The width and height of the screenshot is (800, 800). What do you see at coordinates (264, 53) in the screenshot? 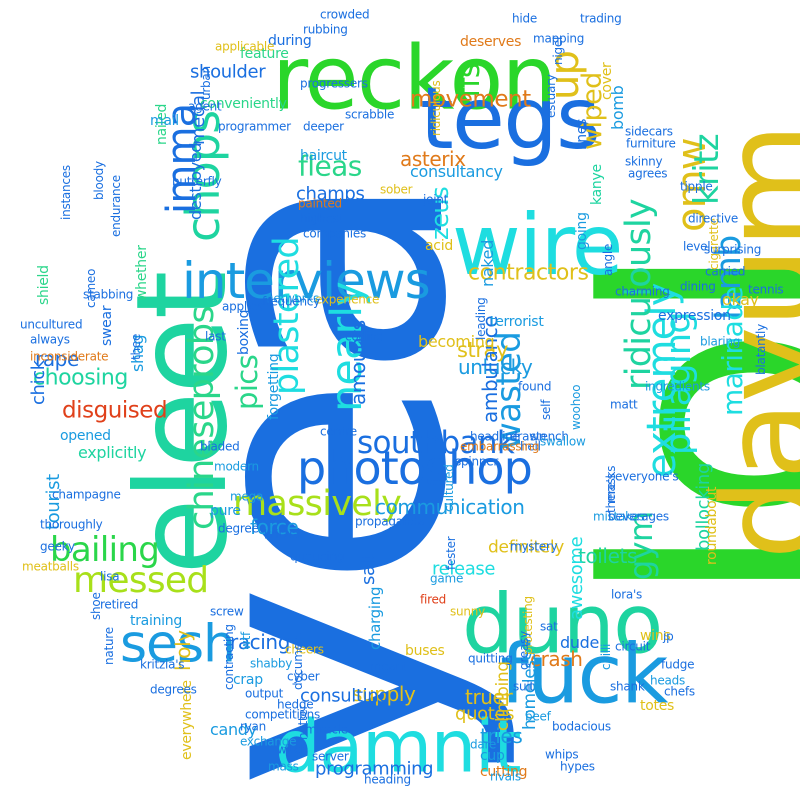
I see `word-feature: feature` at bounding box center [264, 53].